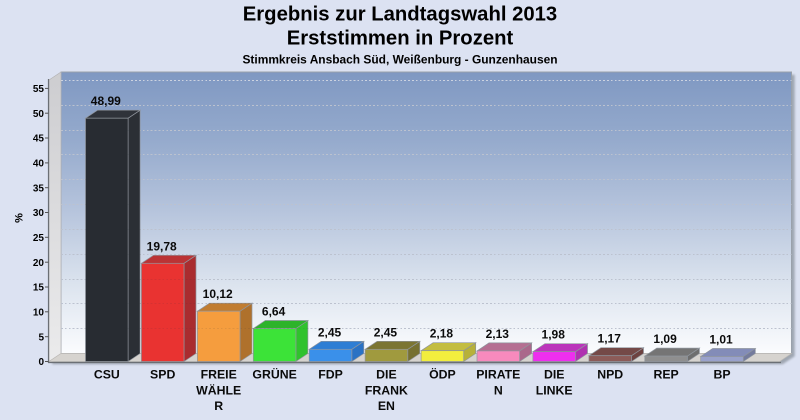 This screenshot has height=420, width=800. I want to click on svg-text: 0, so click(41, 362).